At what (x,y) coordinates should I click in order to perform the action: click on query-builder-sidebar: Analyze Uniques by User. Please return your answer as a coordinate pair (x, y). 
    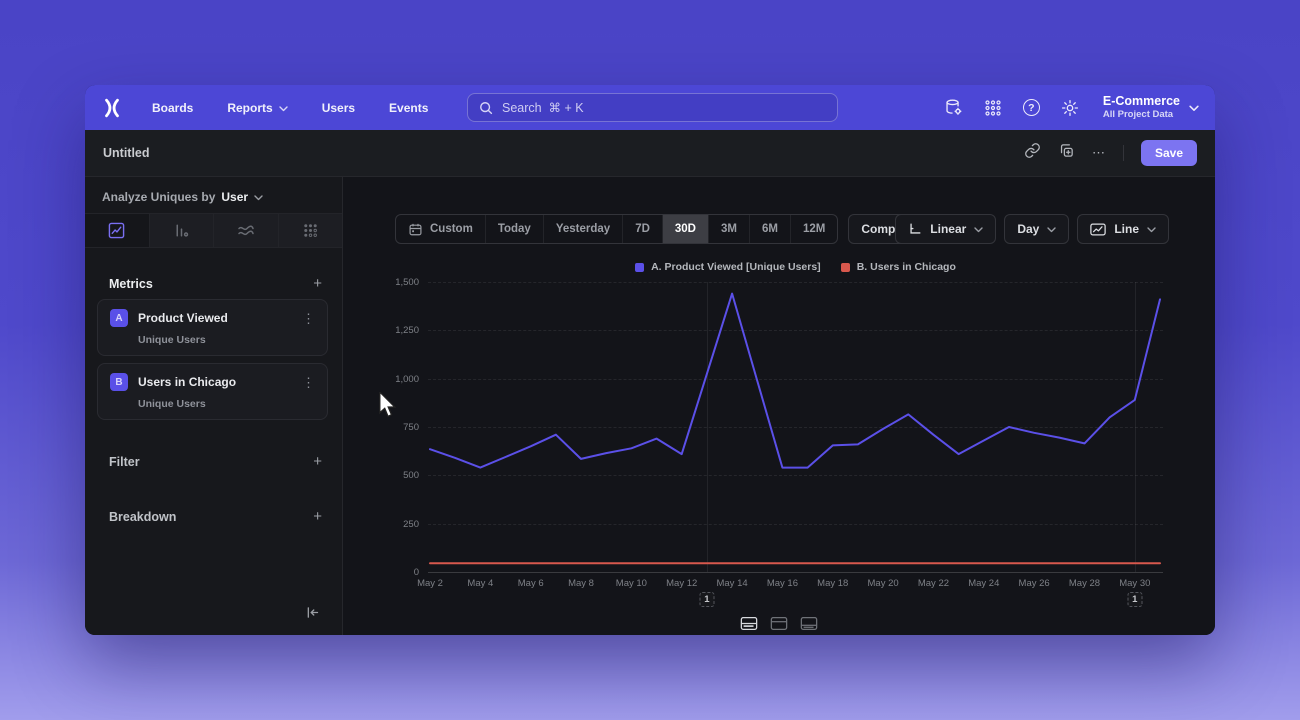
    Looking at the image, I should click on (214, 406).